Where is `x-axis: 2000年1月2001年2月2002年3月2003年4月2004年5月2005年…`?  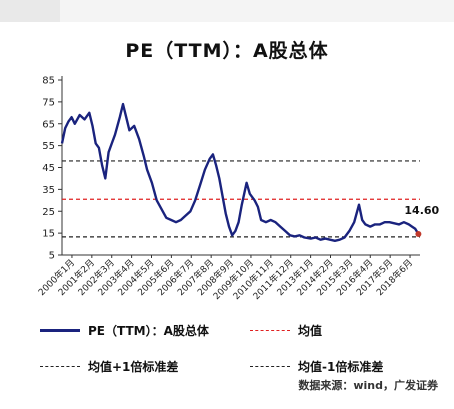 x-axis: 2000年1月2001年2月2002年3月2003年4月2004年5月2005年… is located at coordinates (228, 278).